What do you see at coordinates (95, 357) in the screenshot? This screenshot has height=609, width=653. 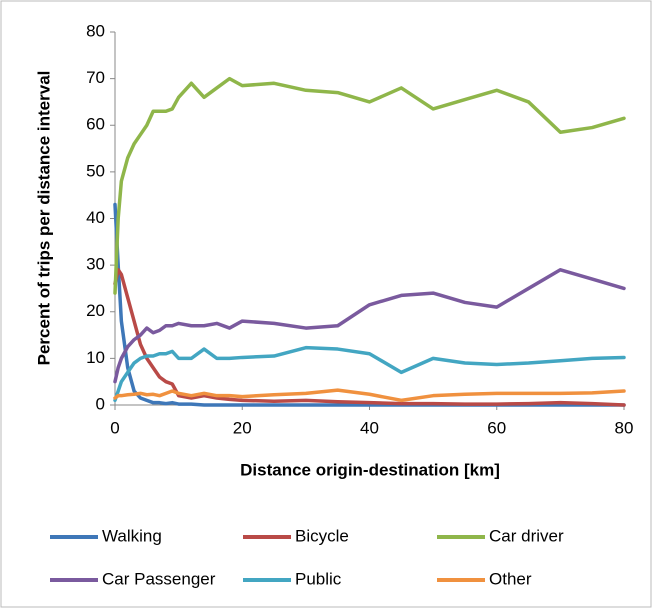 I see `y-tick-label: 10` at bounding box center [95, 357].